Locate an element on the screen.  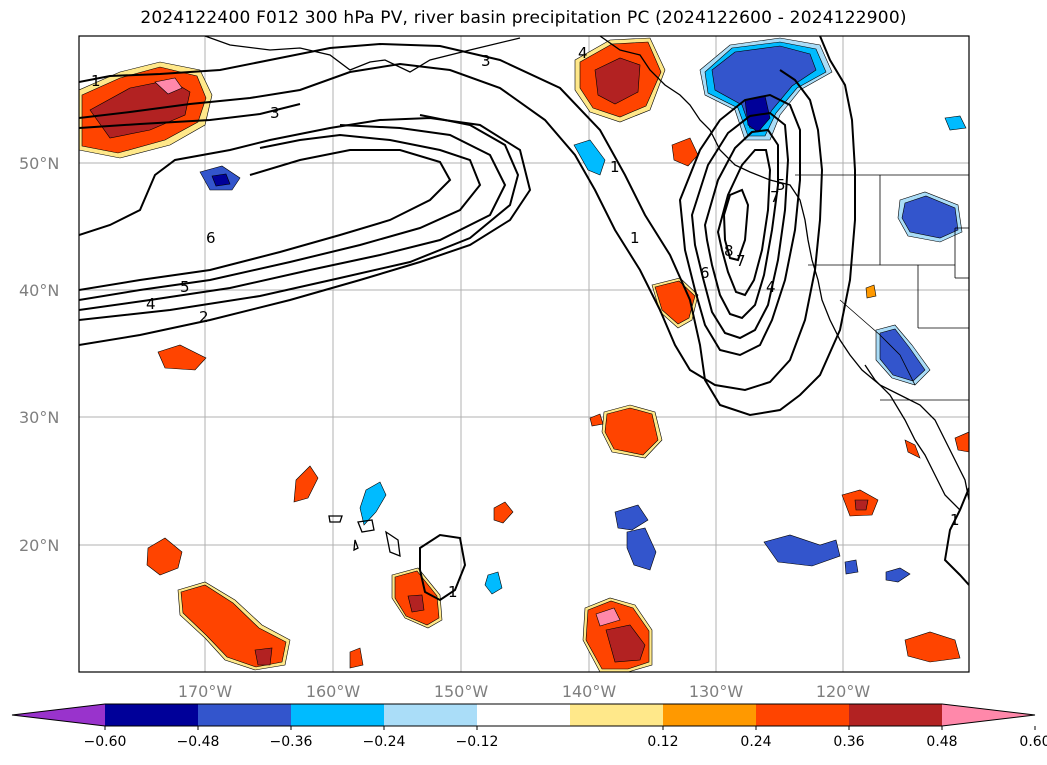
lat-label: 20°N is located at coordinates (39, 545).